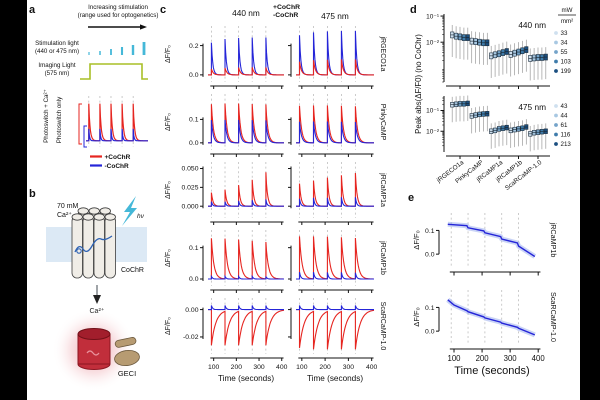  Describe the element at coordinates (118, 15) in the screenshot. I see `panel-a-title-line2: (range used for optogenetics)` at that location.